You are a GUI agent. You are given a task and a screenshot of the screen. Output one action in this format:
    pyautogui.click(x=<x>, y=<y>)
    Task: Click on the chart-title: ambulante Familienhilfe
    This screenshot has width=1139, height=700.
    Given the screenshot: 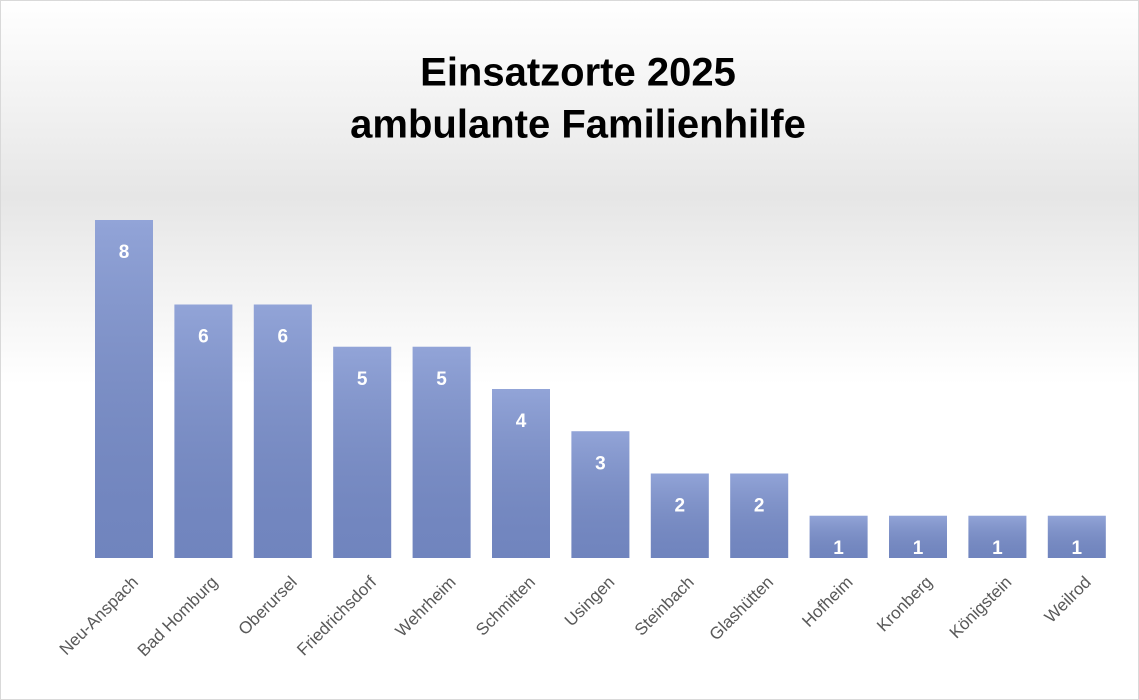 What is the action you would take?
    pyautogui.click(x=578, y=125)
    